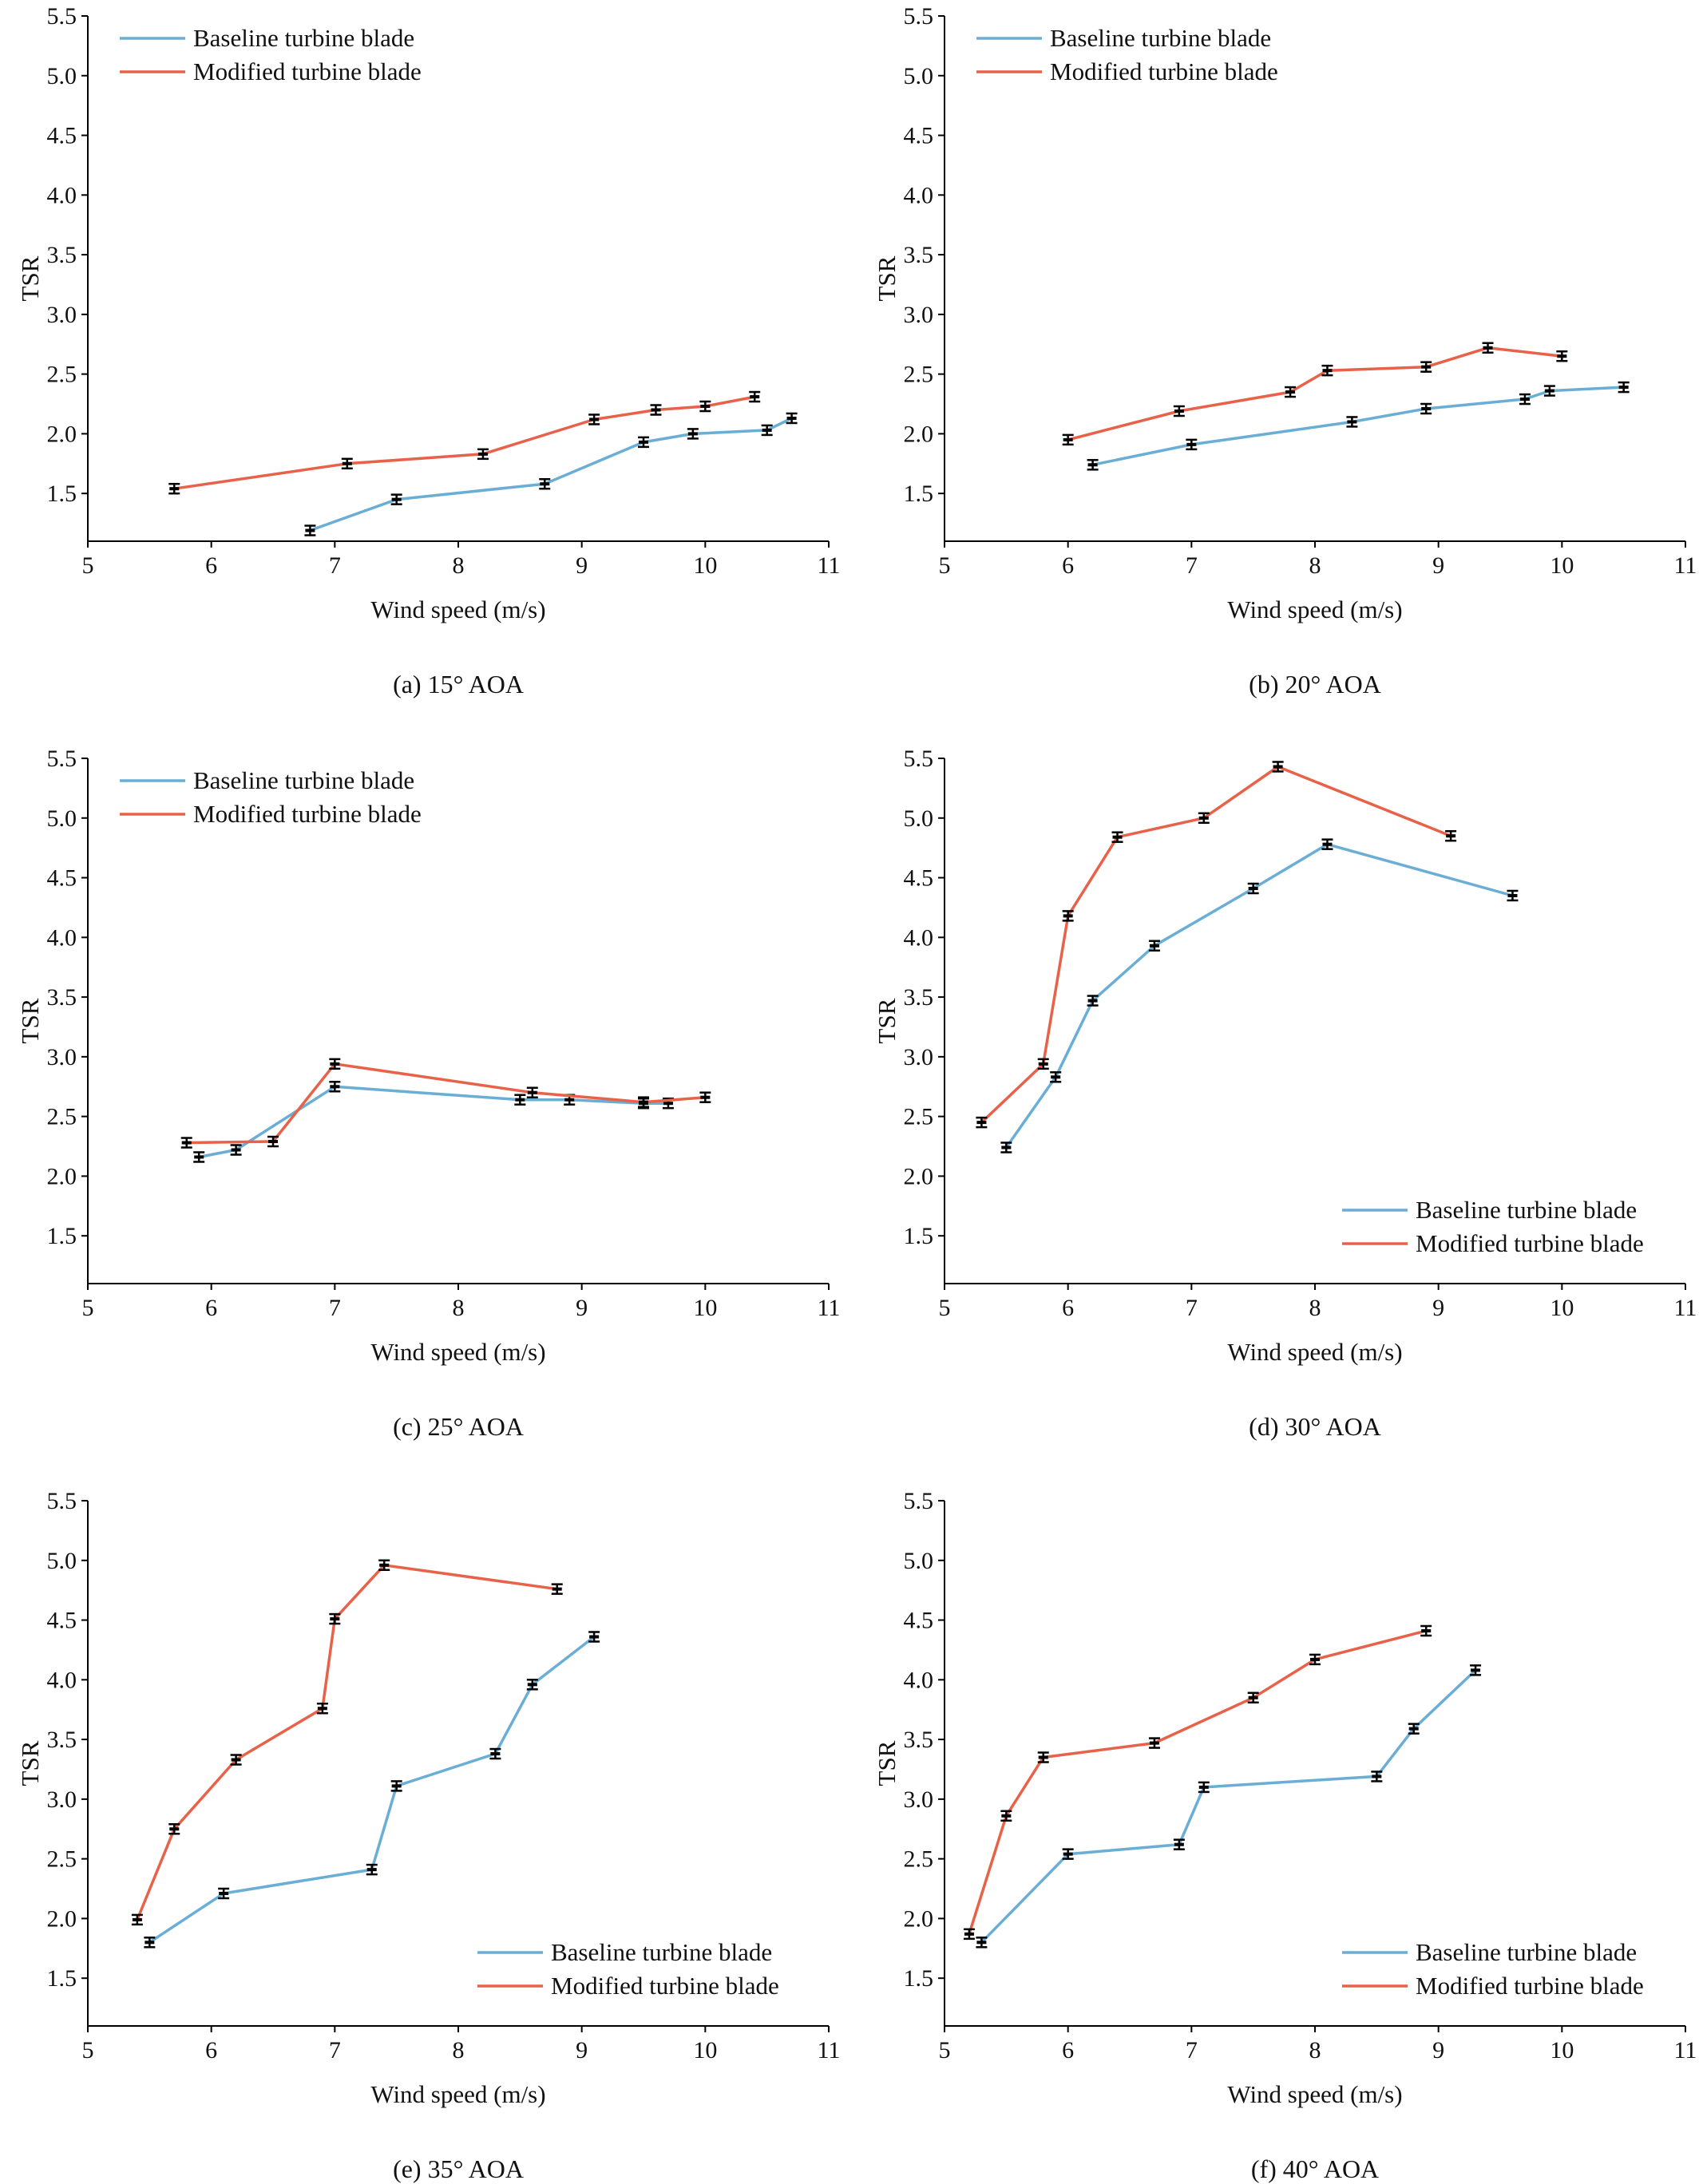  I want to click on panel-caption: (b) 20° AOA, so click(1315, 684).